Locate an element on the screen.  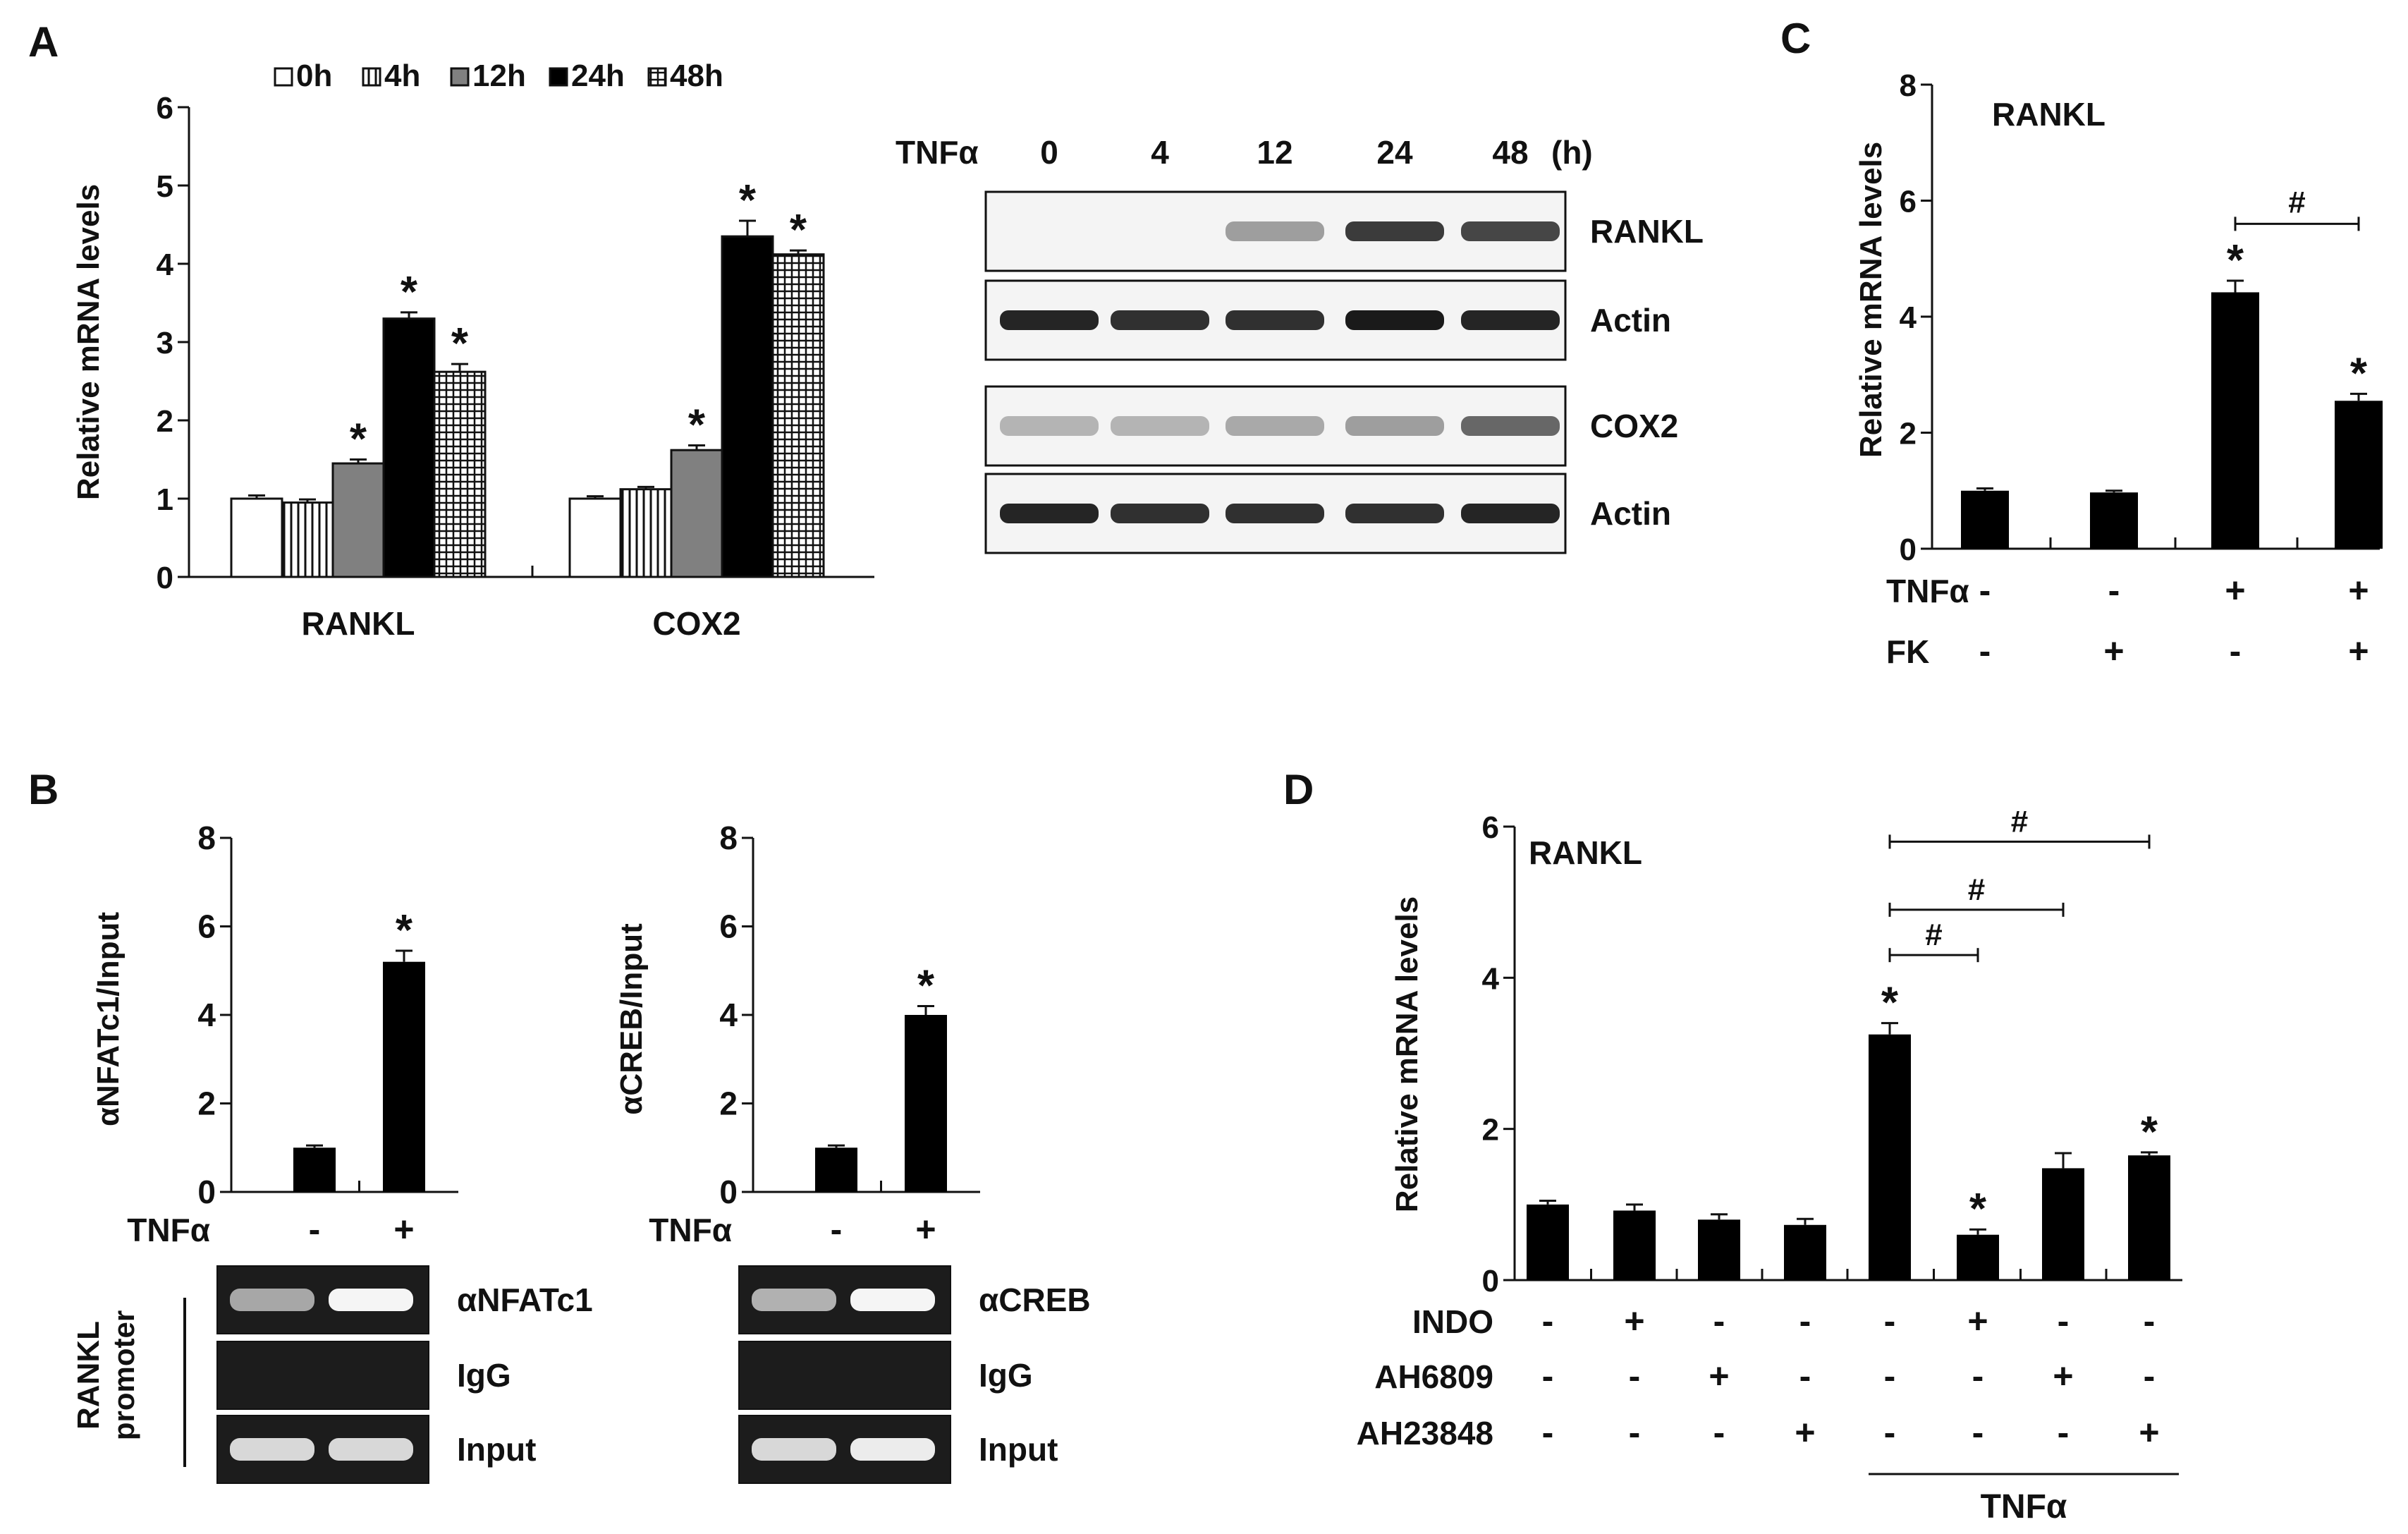
y-tick-label: 5 is located at coordinates (165, 186).